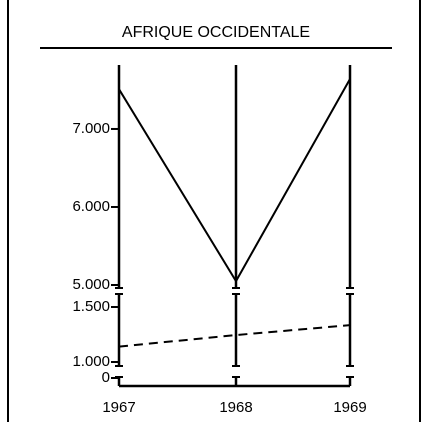 This screenshot has height=422, width=426. Describe the element at coordinates (106, 377) in the screenshot. I see `y-tick-label: 0` at that location.